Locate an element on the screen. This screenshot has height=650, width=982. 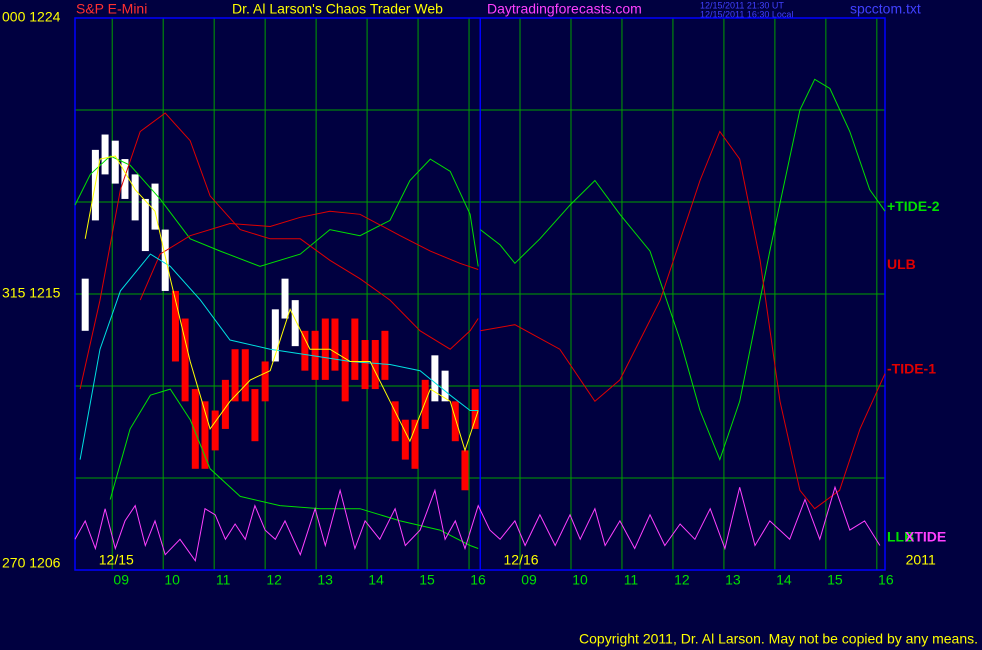
series-label: +TIDE-2 is located at coordinates (913, 206).